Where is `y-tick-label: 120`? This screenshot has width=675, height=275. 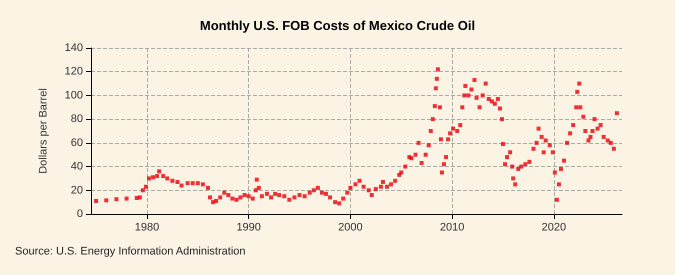
y-tick-label: 120 is located at coordinates (73, 72).